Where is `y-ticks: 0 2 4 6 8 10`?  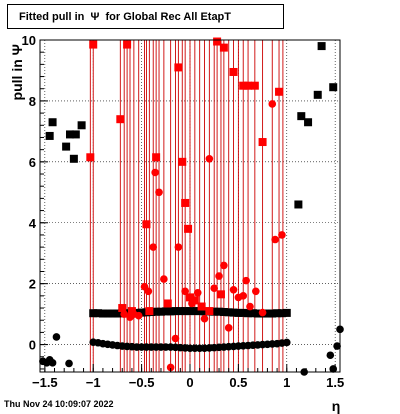
y-ticks: 0 2 4 6 8 10 is located at coordinates (35, 201).